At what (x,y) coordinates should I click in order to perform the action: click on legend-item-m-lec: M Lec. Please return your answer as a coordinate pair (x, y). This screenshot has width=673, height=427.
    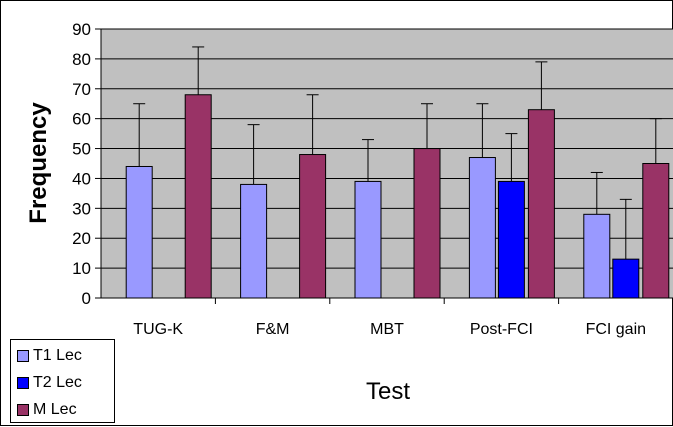
    Looking at the image, I should click on (65, 409).